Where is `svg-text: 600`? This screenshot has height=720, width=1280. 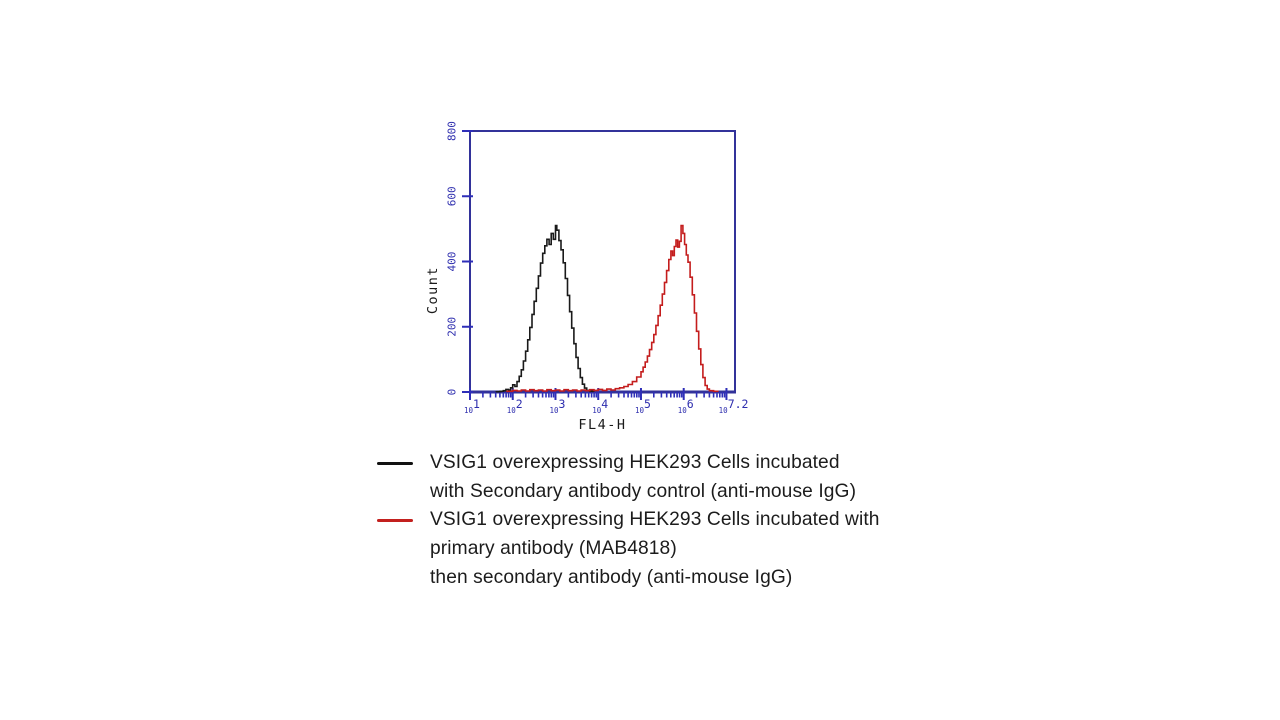 svg-text: 600 is located at coordinates (452, 196).